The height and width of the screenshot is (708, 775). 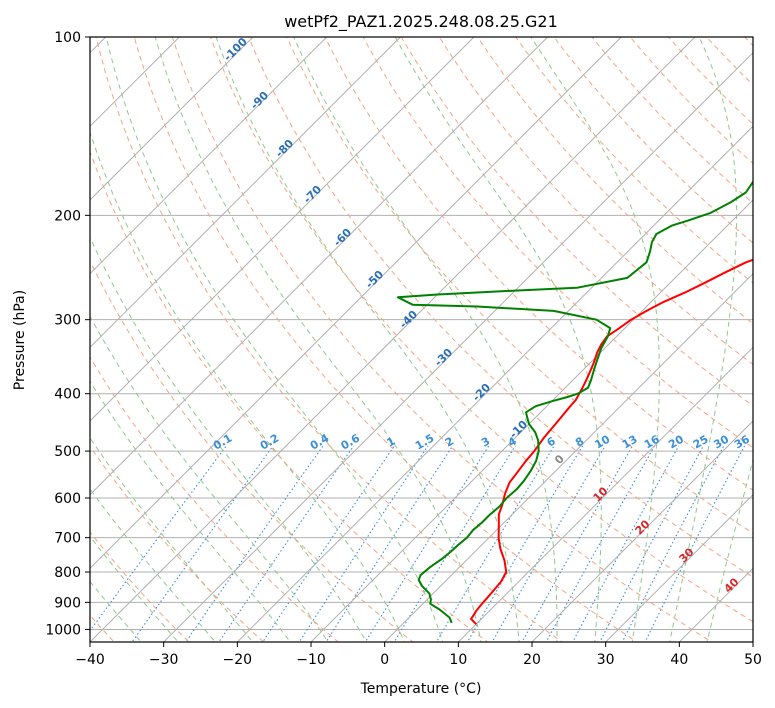 What do you see at coordinates (67, 216) in the screenshot?
I see `y-tick-label-200: 200` at bounding box center [67, 216].